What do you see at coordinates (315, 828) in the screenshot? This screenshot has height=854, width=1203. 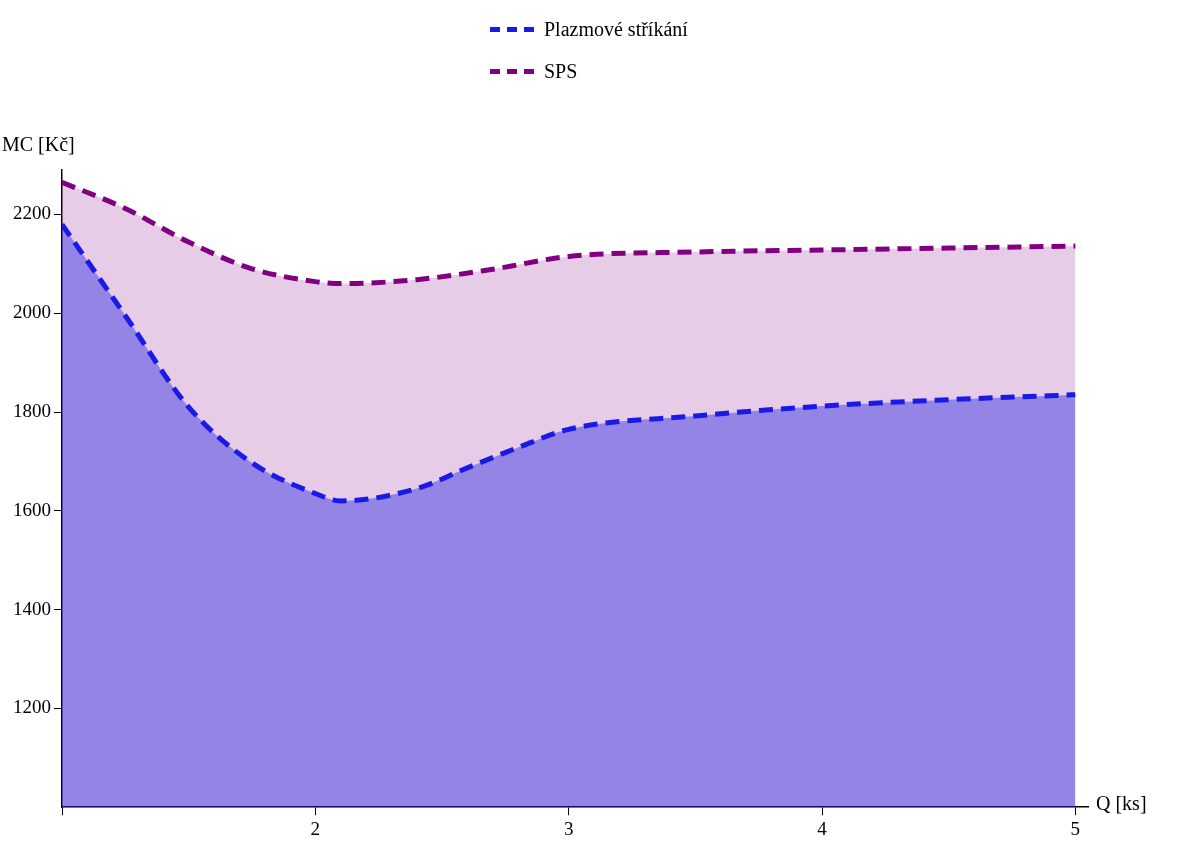 I see `x-tick-label: 2` at bounding box center [315, 828].